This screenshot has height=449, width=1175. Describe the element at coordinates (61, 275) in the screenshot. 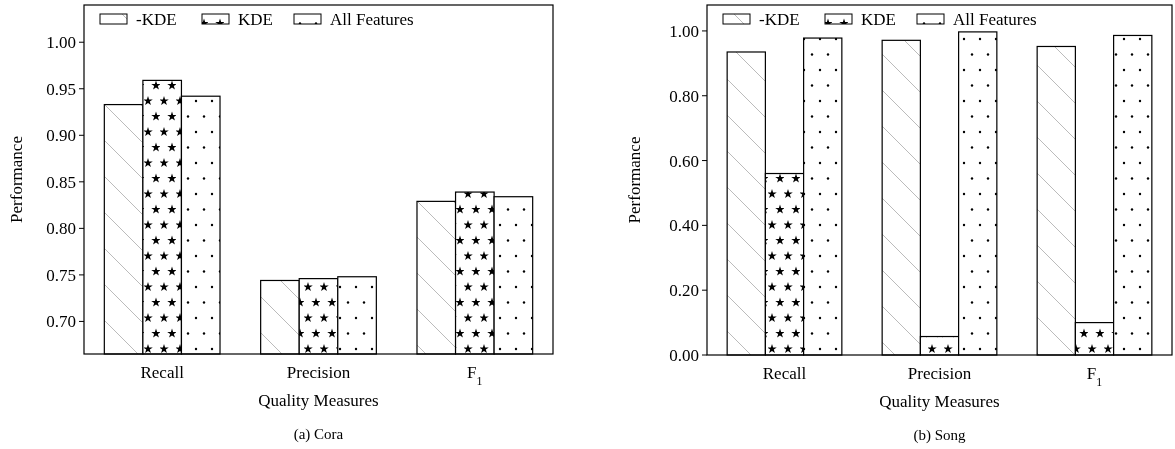

I see `y-tick-label: 0.75` at that location.